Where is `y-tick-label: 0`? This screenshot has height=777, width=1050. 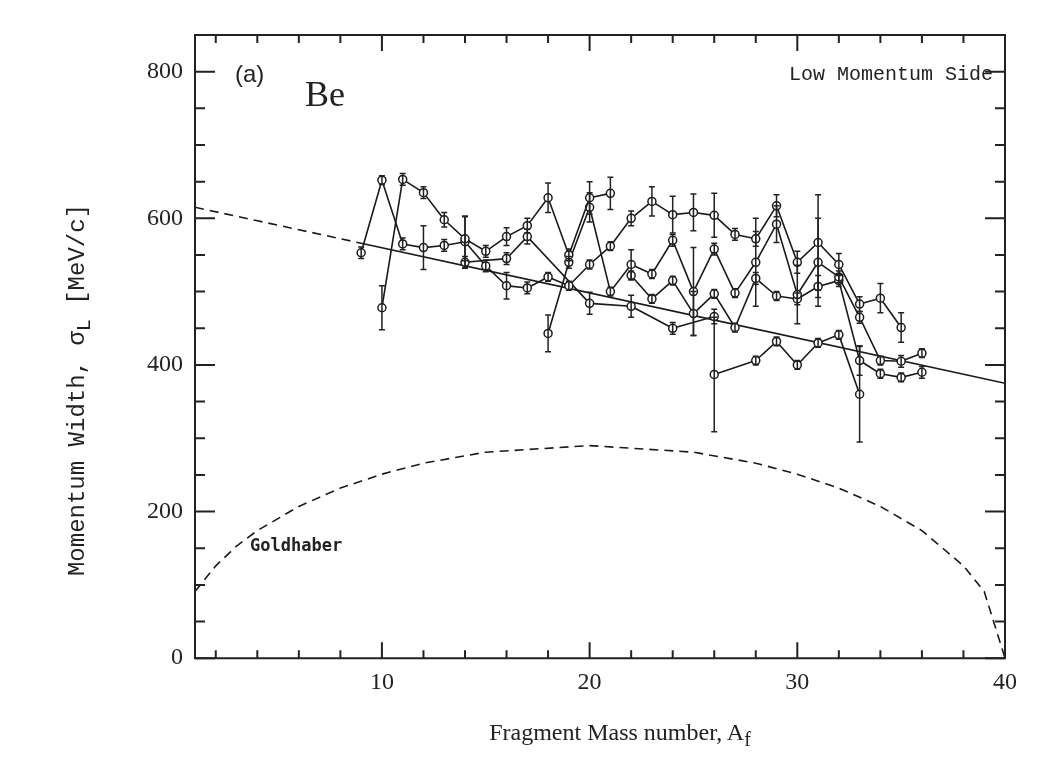
y-tick-label: 0 is located at coordinates (177, 656).